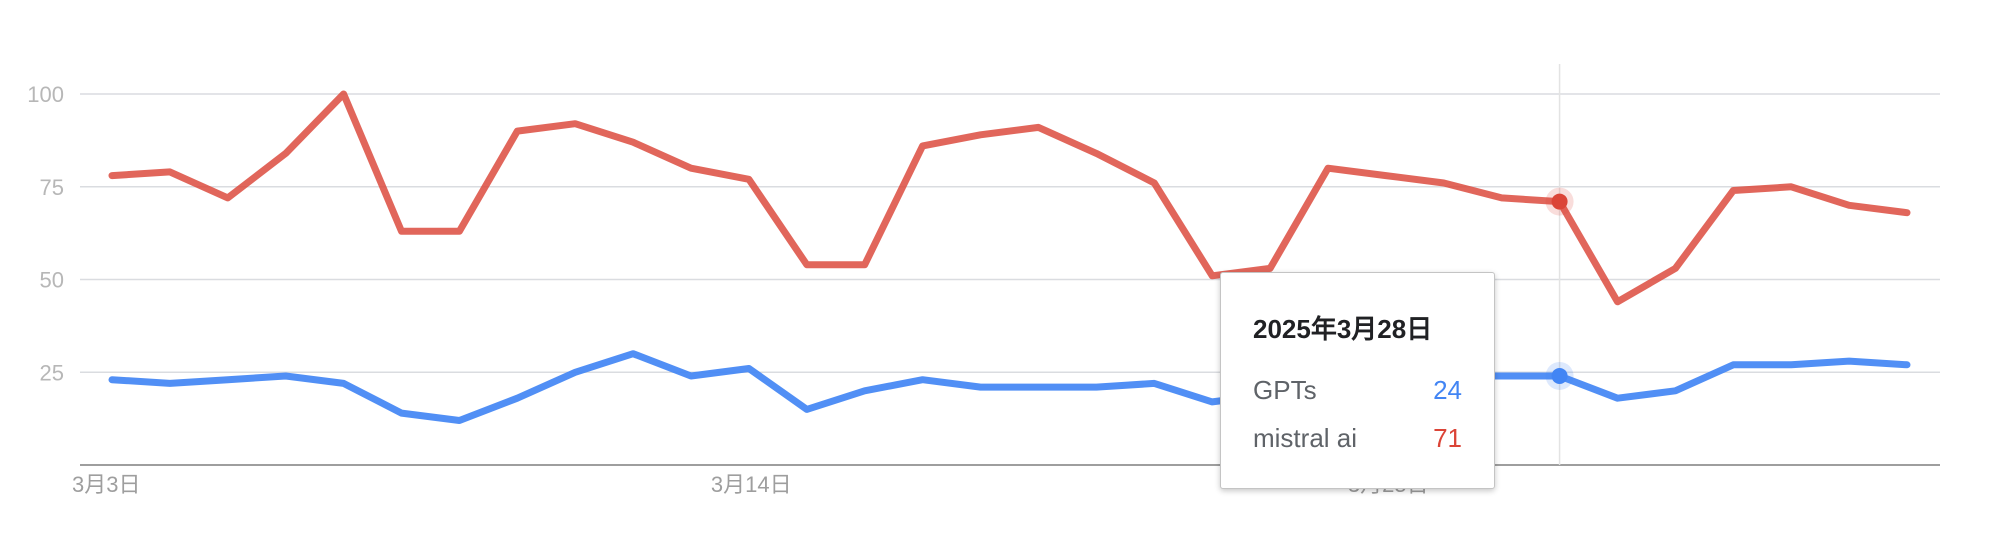 Image resolution: width=1998 pixels, height=559 pixels. What do you see at coordinates (106, 484) in the screenshot?
I see `x-tick-label: 3月3日` at bounding box center [106, 484].